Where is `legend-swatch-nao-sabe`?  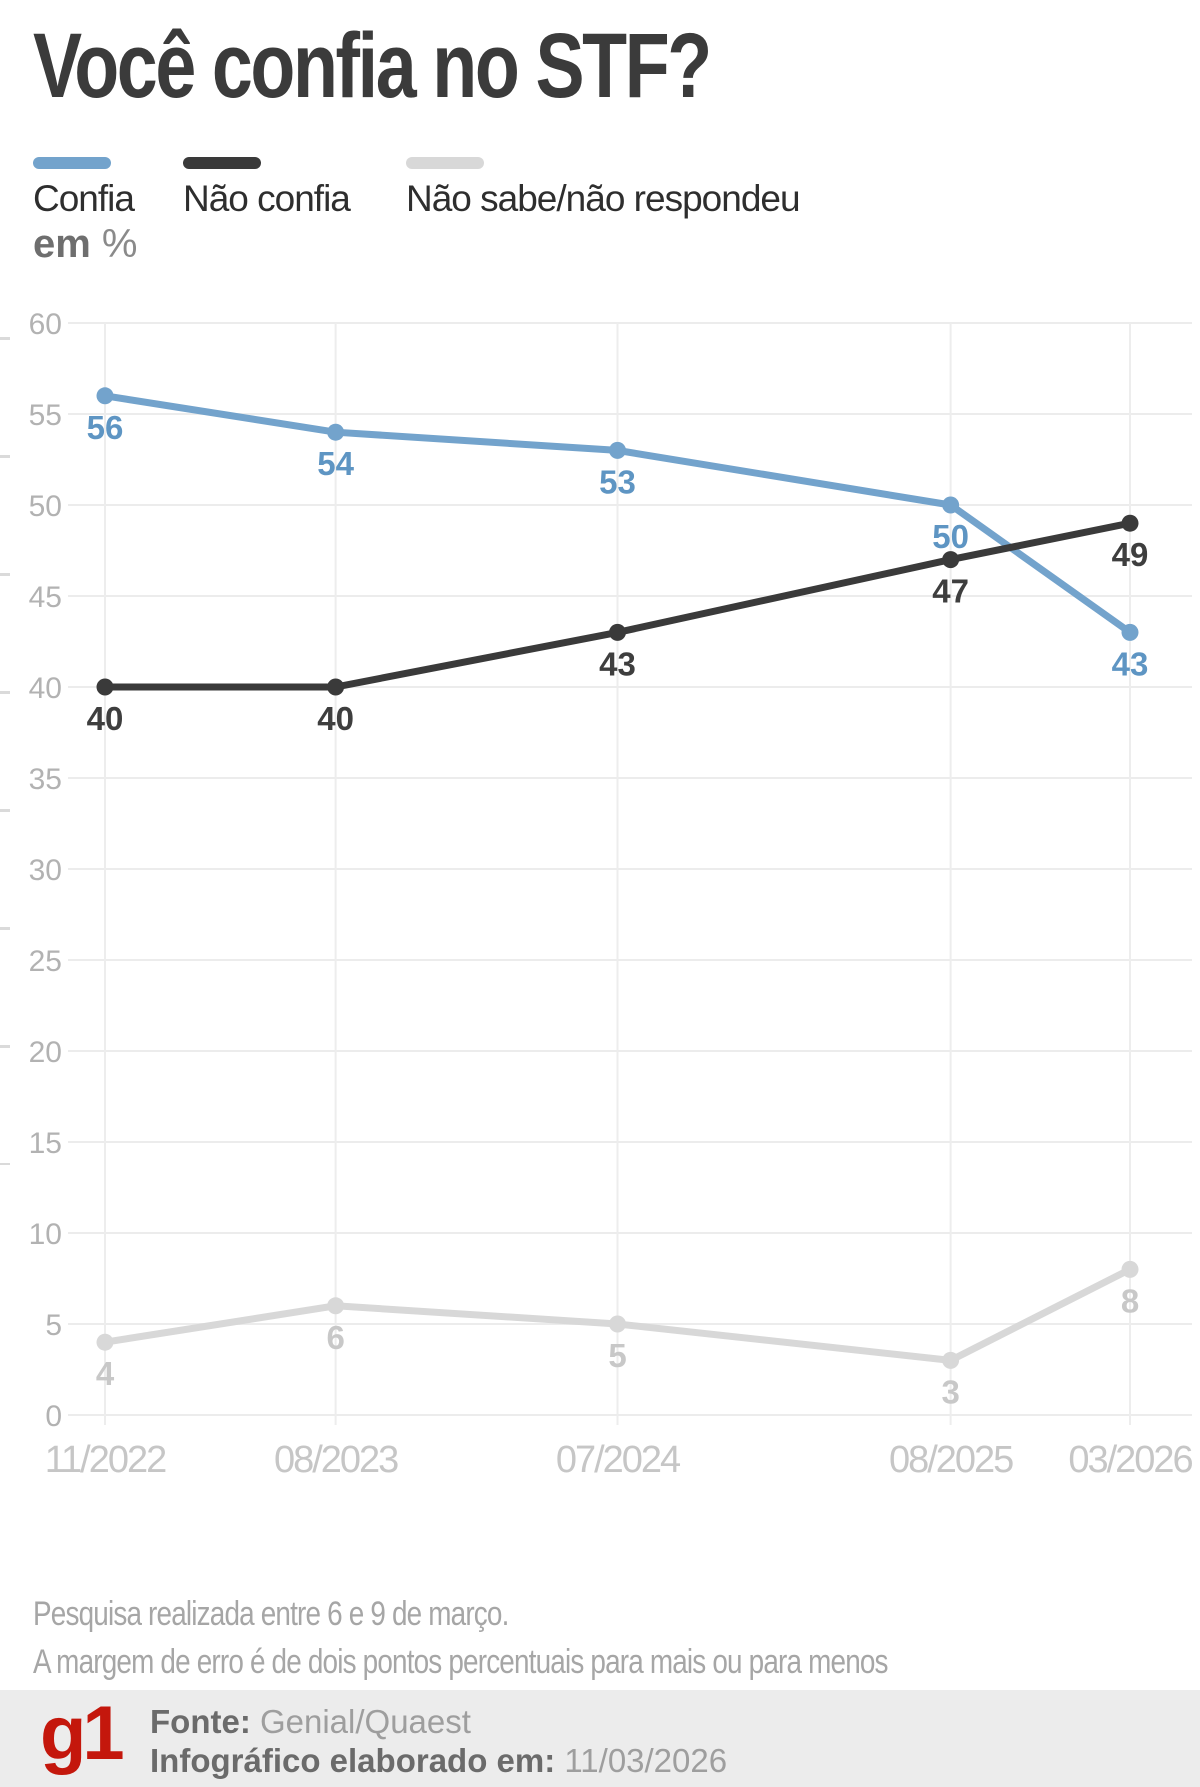 legend-swatch-nao-sabe is located at coordinates (445, 163).